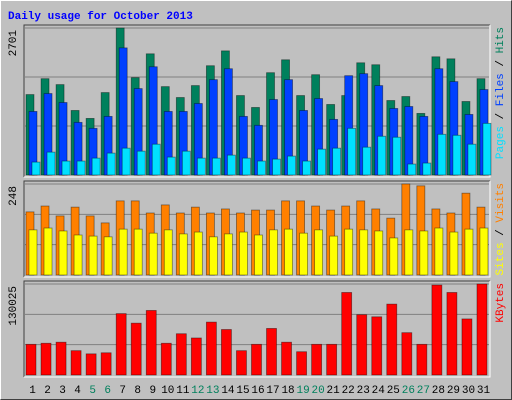  What do you see at coordinates (137, 391) in the screenshot?
I see `x-tick-label: 8` at bounding box center [137, 391].